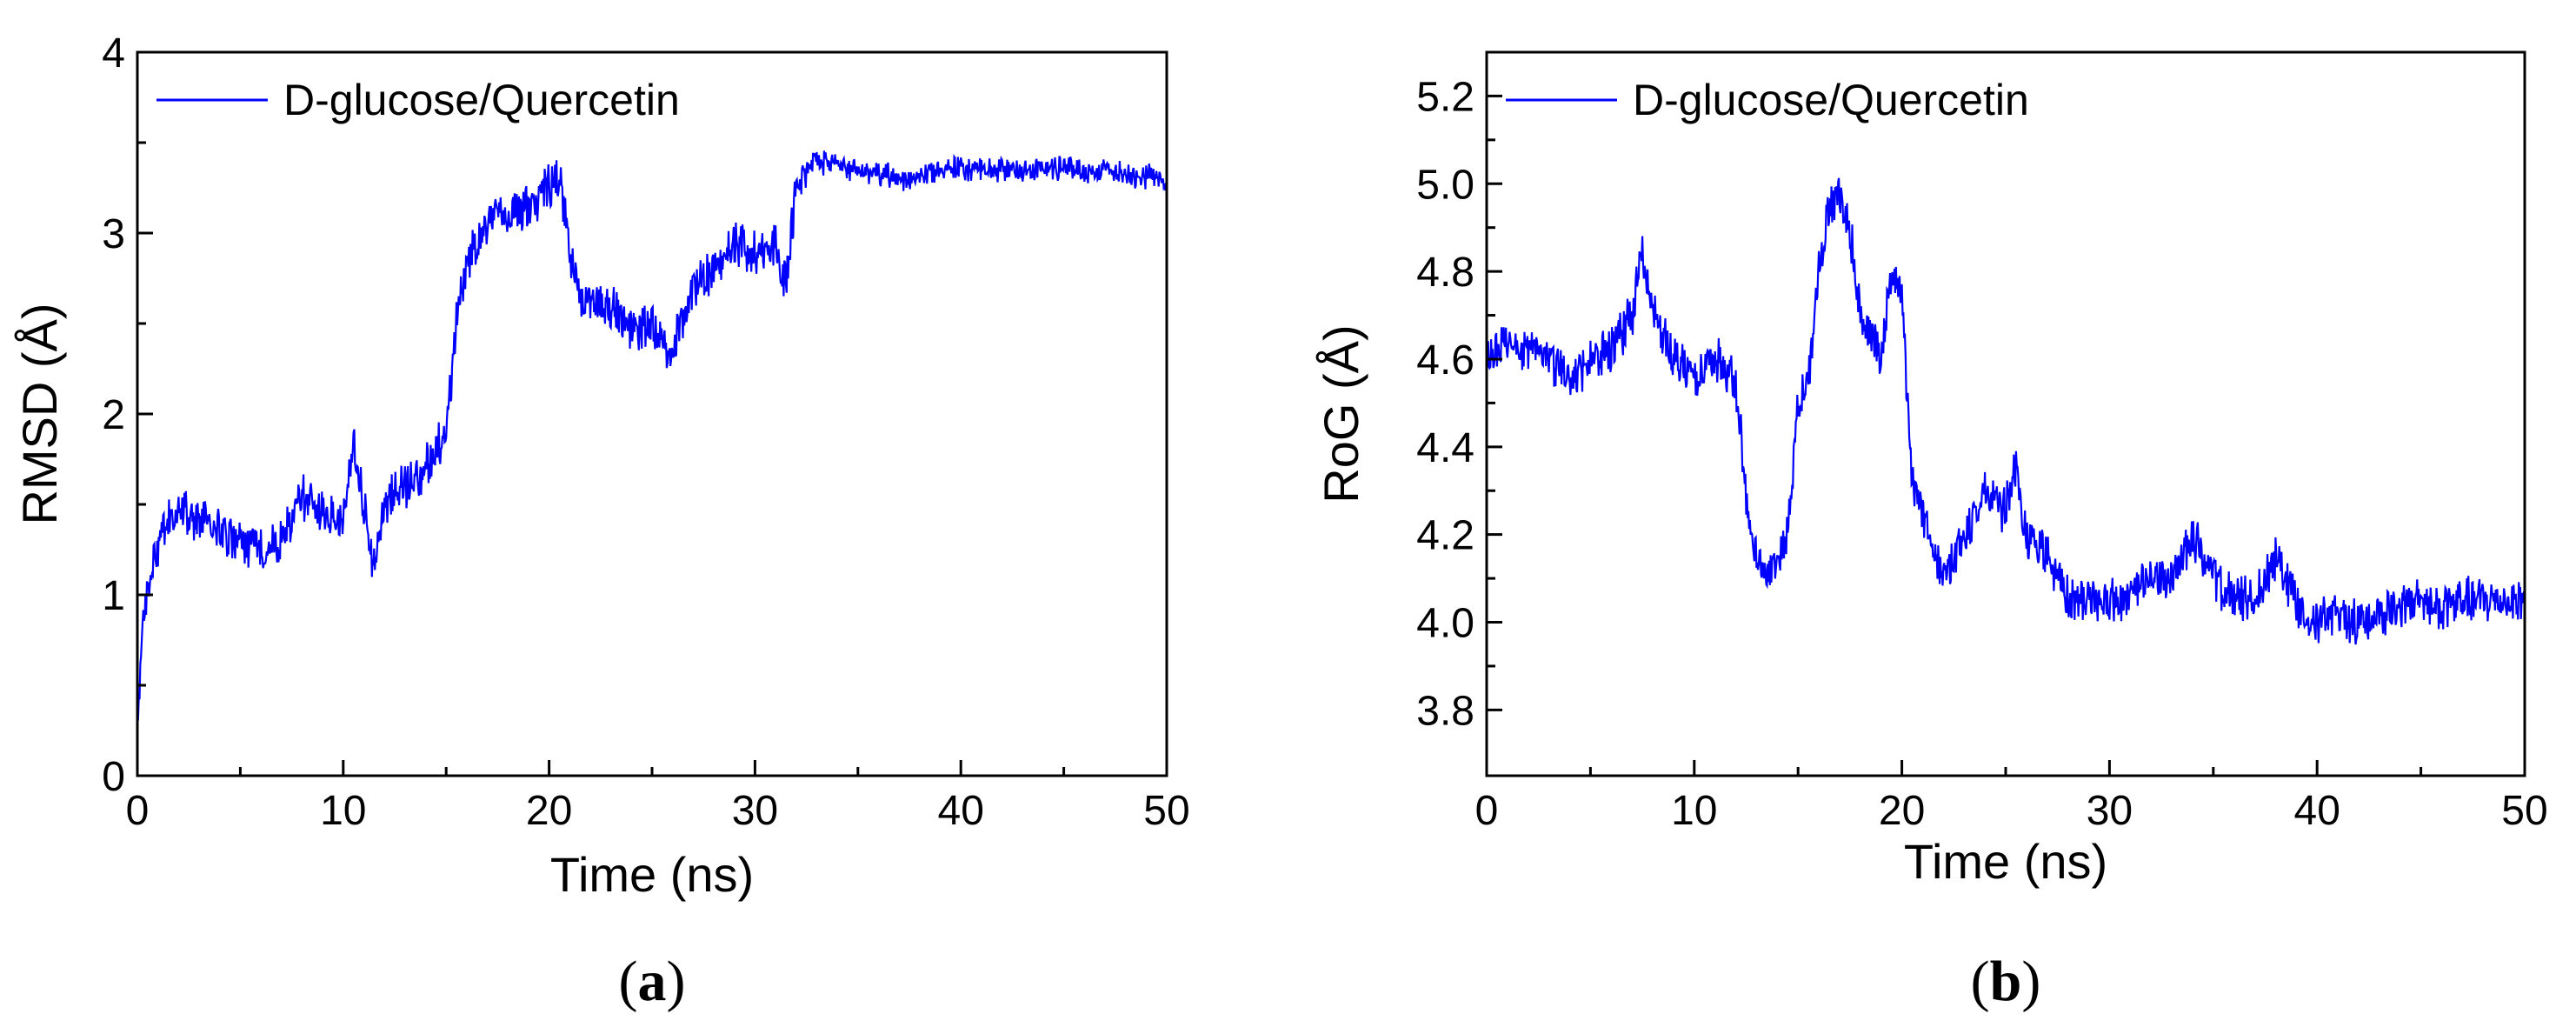 This screenshot has width=2576, height=1034. I want to click on panel-label: (b), so click(2006, 981).